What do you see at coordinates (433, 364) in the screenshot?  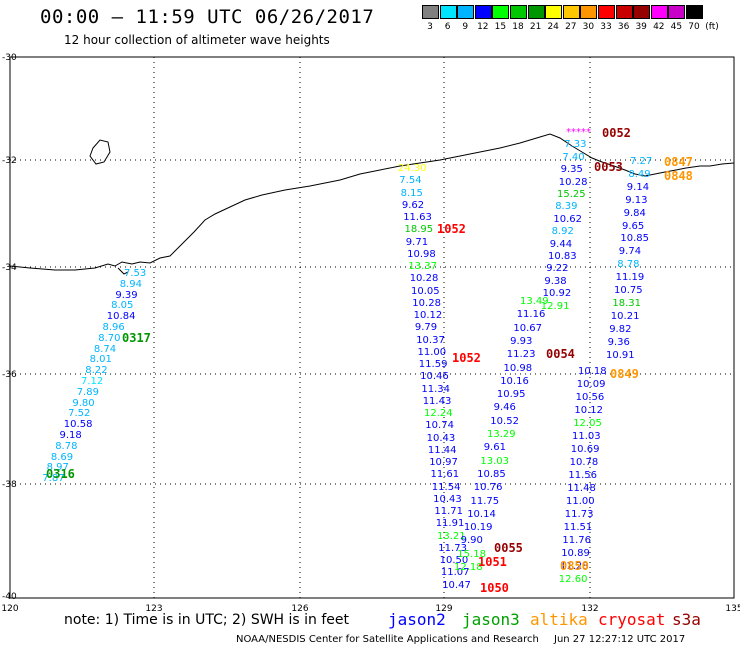 I see `wave-height-value: 11.59` at bounding box center [433, 364].